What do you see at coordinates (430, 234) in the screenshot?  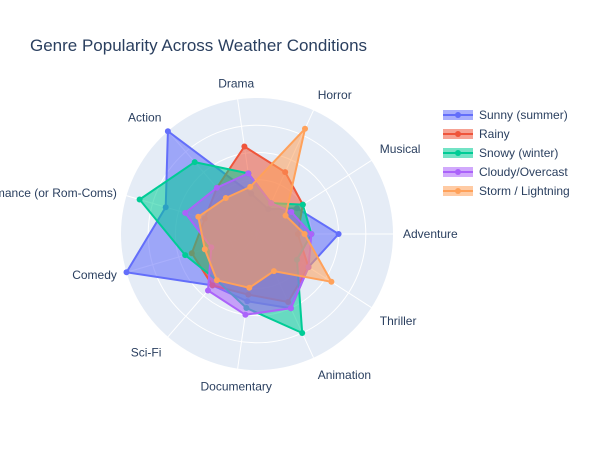 I see `category-label: Adventure` at bounding box center [430, 234].